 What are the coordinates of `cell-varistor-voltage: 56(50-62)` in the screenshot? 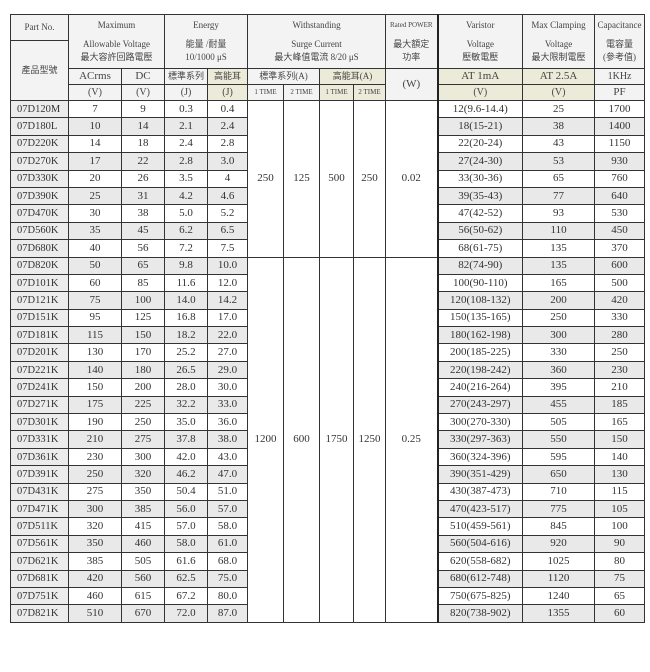 It's located at (480, 231).